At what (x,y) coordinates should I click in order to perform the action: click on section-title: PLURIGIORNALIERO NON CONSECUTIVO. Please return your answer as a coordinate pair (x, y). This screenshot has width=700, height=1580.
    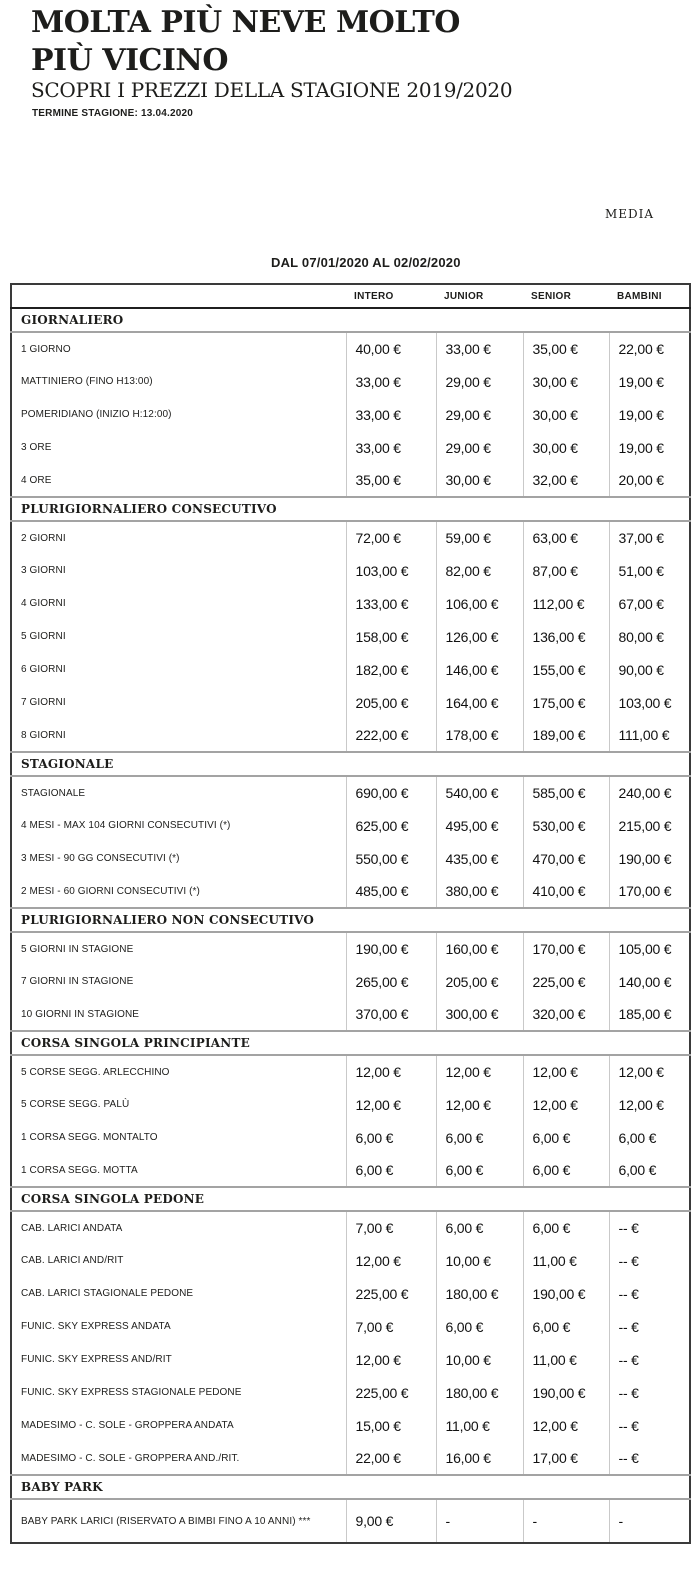
    Looking at the image, I should click on (350, 920).